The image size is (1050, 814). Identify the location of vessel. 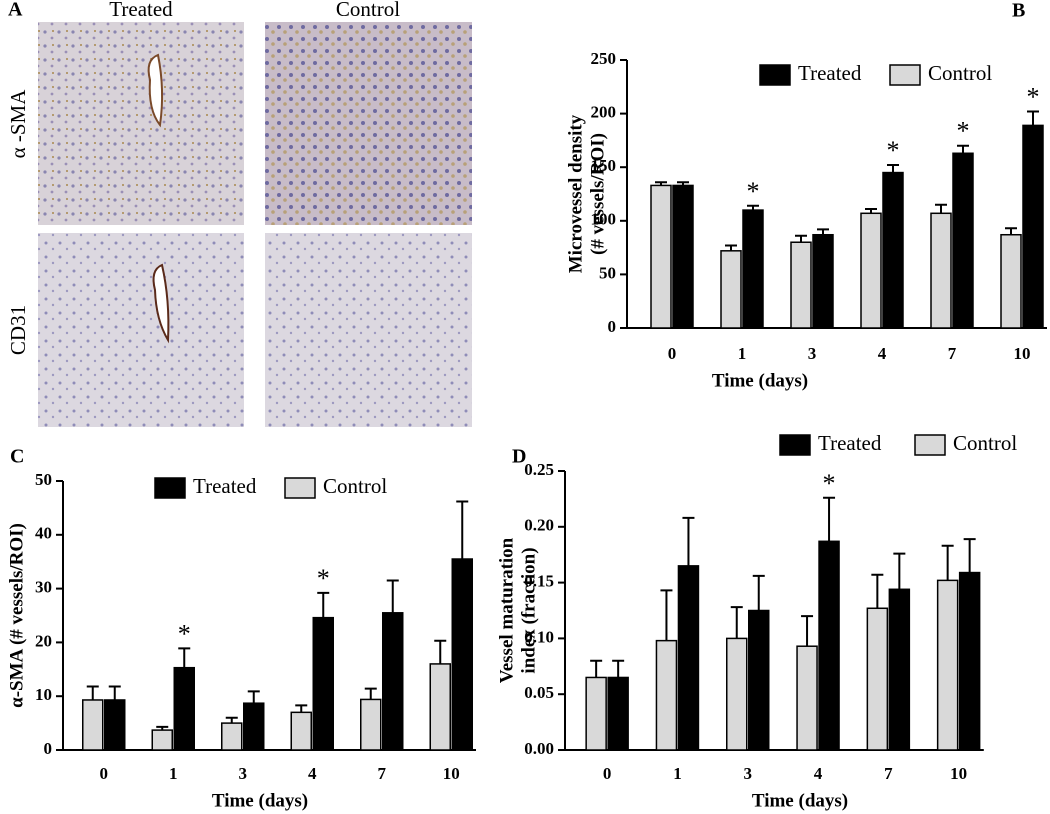
(161, 303).